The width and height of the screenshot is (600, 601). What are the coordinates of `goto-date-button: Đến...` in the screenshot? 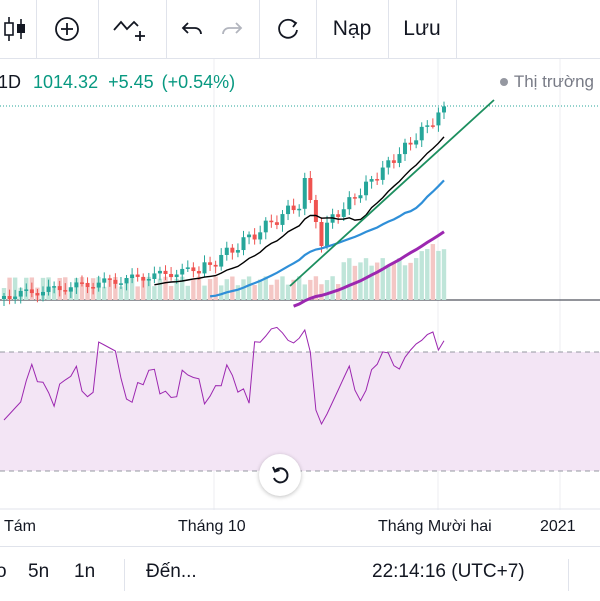 It's located at (171, 571).